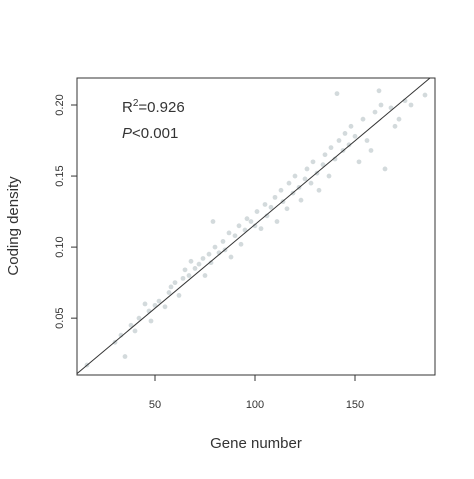  Describe the element at coordinates (155, 405) in the screenshot. I see `x-tick-label: 50` at that location.